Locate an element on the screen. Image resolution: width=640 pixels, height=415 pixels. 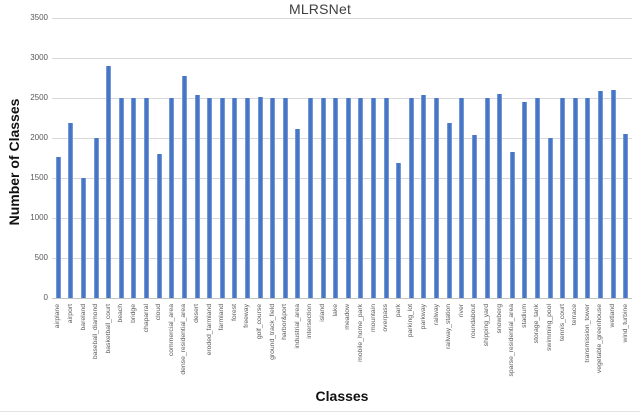
x-tick-label: basketball_court is located at coordinates (108, 329).